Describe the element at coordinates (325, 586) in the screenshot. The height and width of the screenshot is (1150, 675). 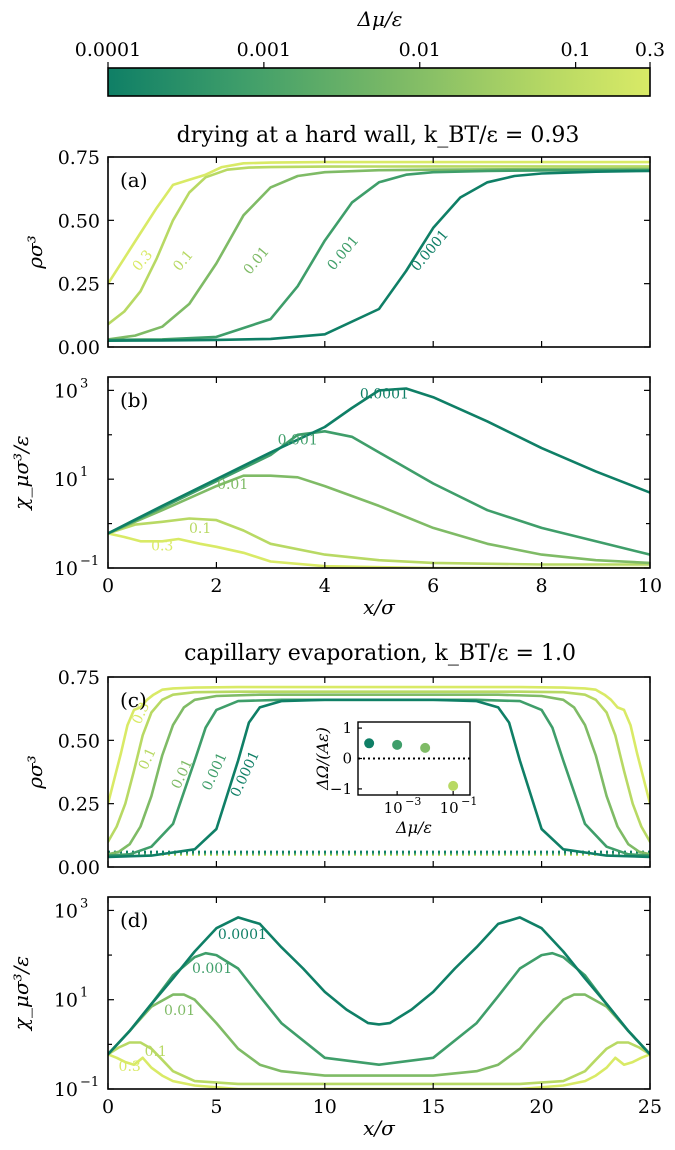
I see `x-tick-label: 4` at that location.